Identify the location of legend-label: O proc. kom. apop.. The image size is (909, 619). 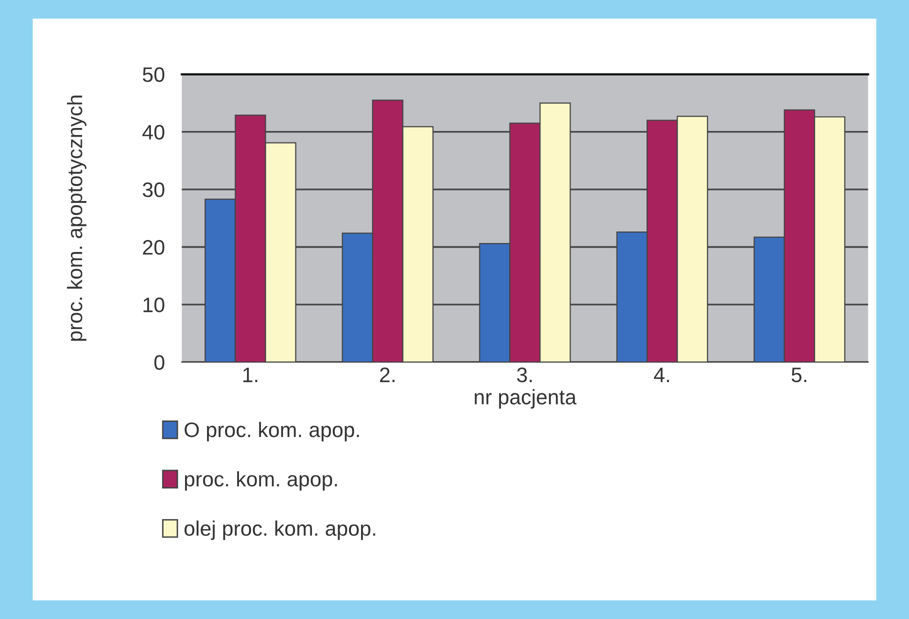
(271, 432).